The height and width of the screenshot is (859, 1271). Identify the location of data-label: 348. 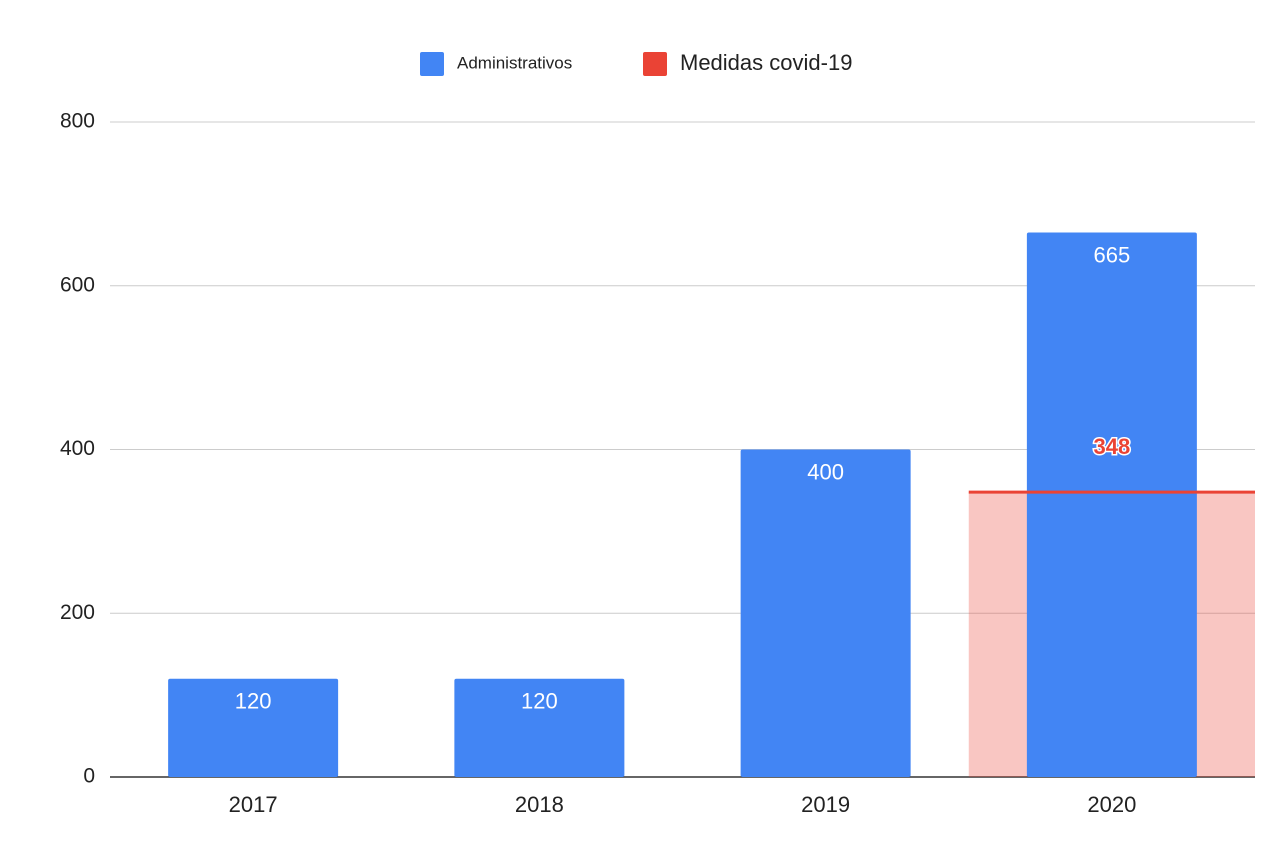
(1112, 446).